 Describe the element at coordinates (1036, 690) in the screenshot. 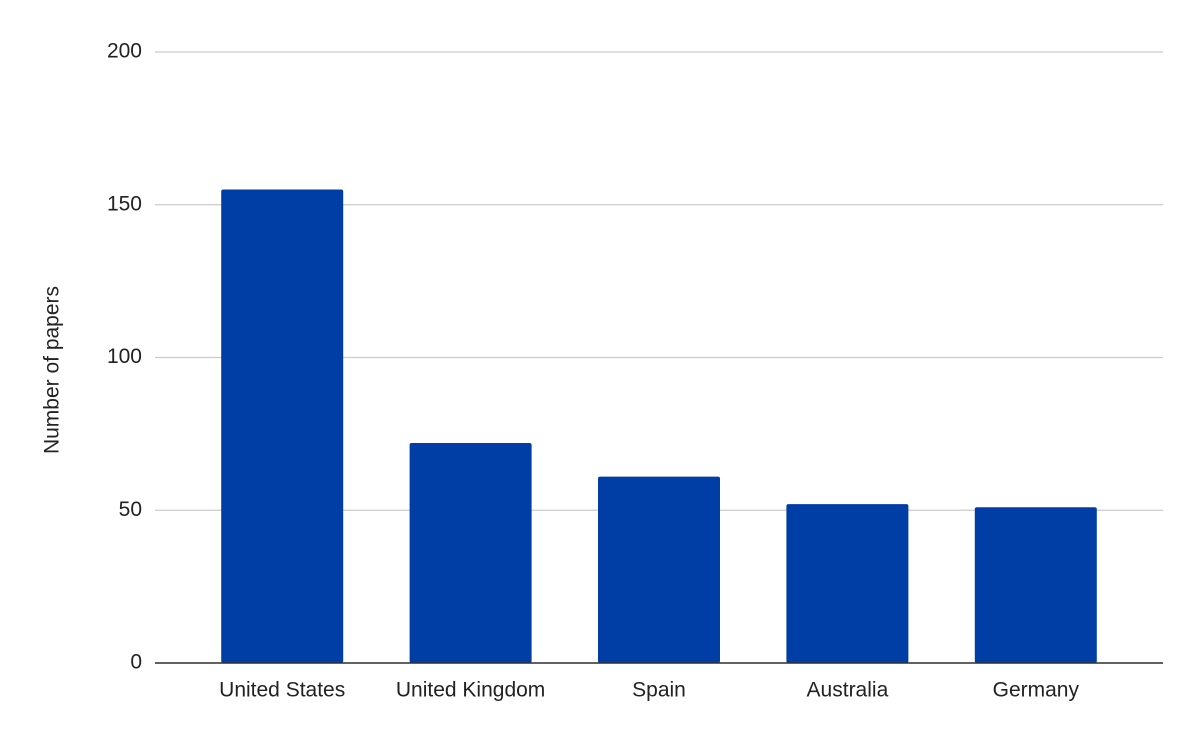

I see `x-tick-label: Germany` at that location.